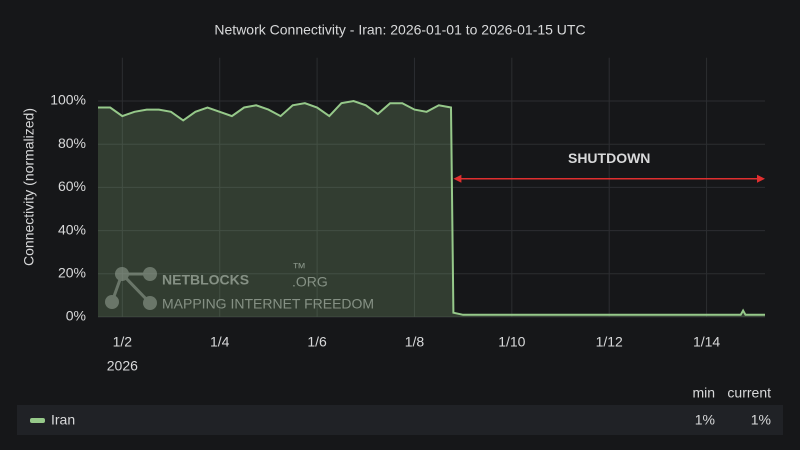 The height and width of the screenshot is (450, 800). What do you see at coordinates (511, 342) in the screenshot?
I see `x-tick-label: 1/10` at bounding box center [511, 342].